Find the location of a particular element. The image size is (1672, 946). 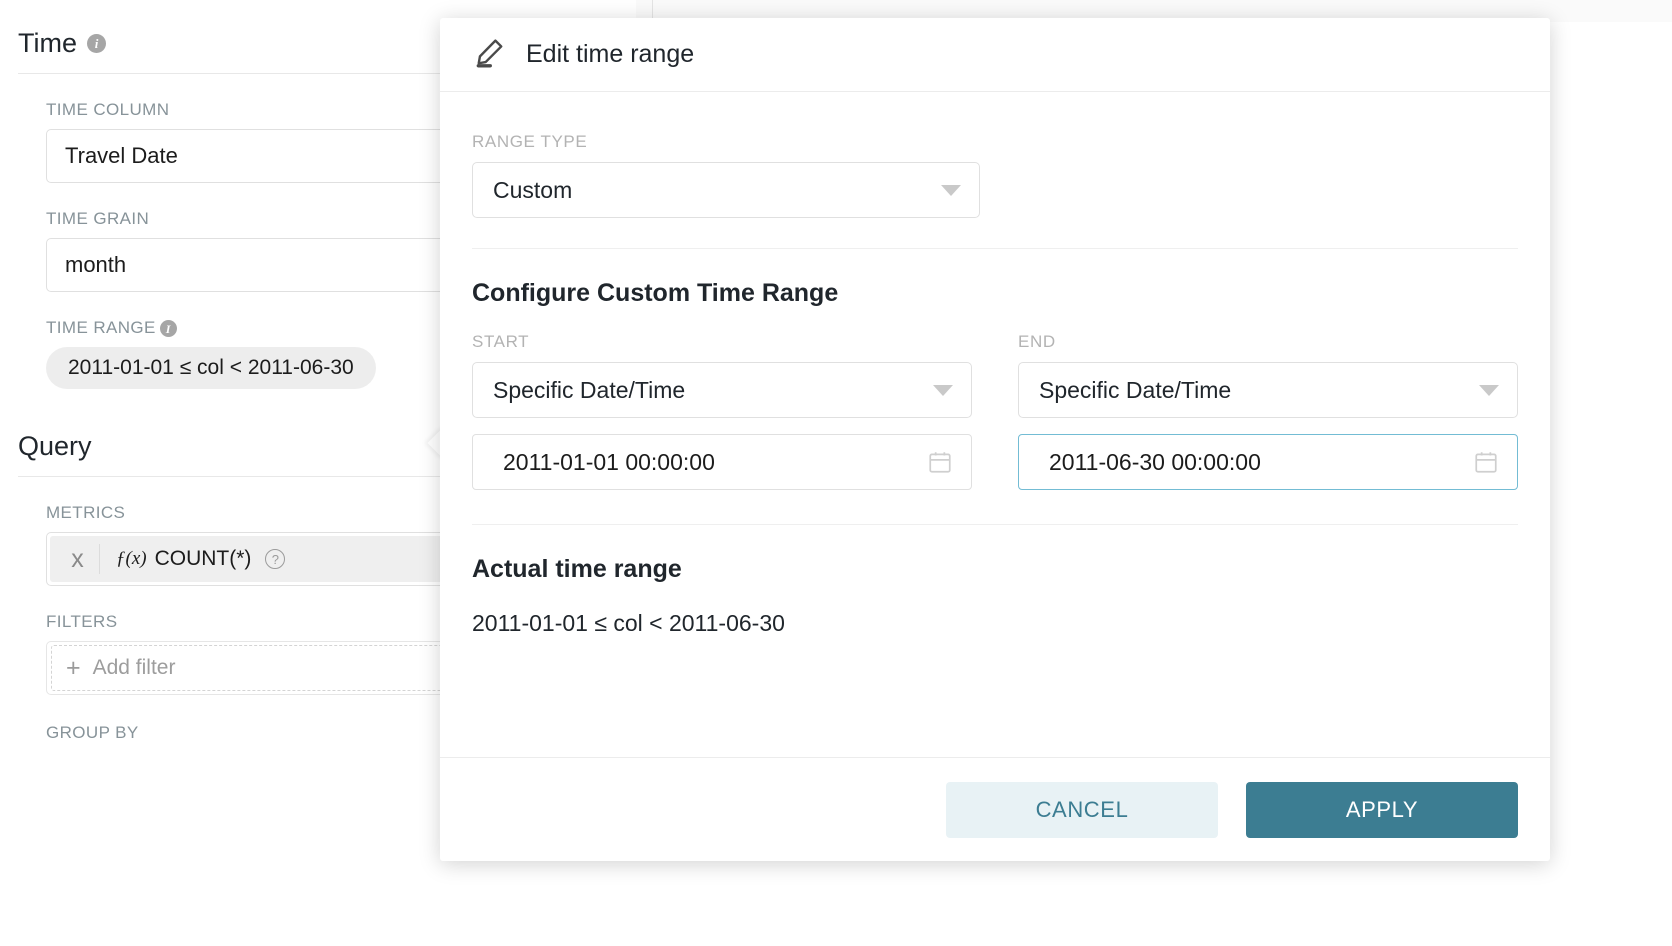

actual-time-range-heading: Actual time range is located at coordinates (577, 569).